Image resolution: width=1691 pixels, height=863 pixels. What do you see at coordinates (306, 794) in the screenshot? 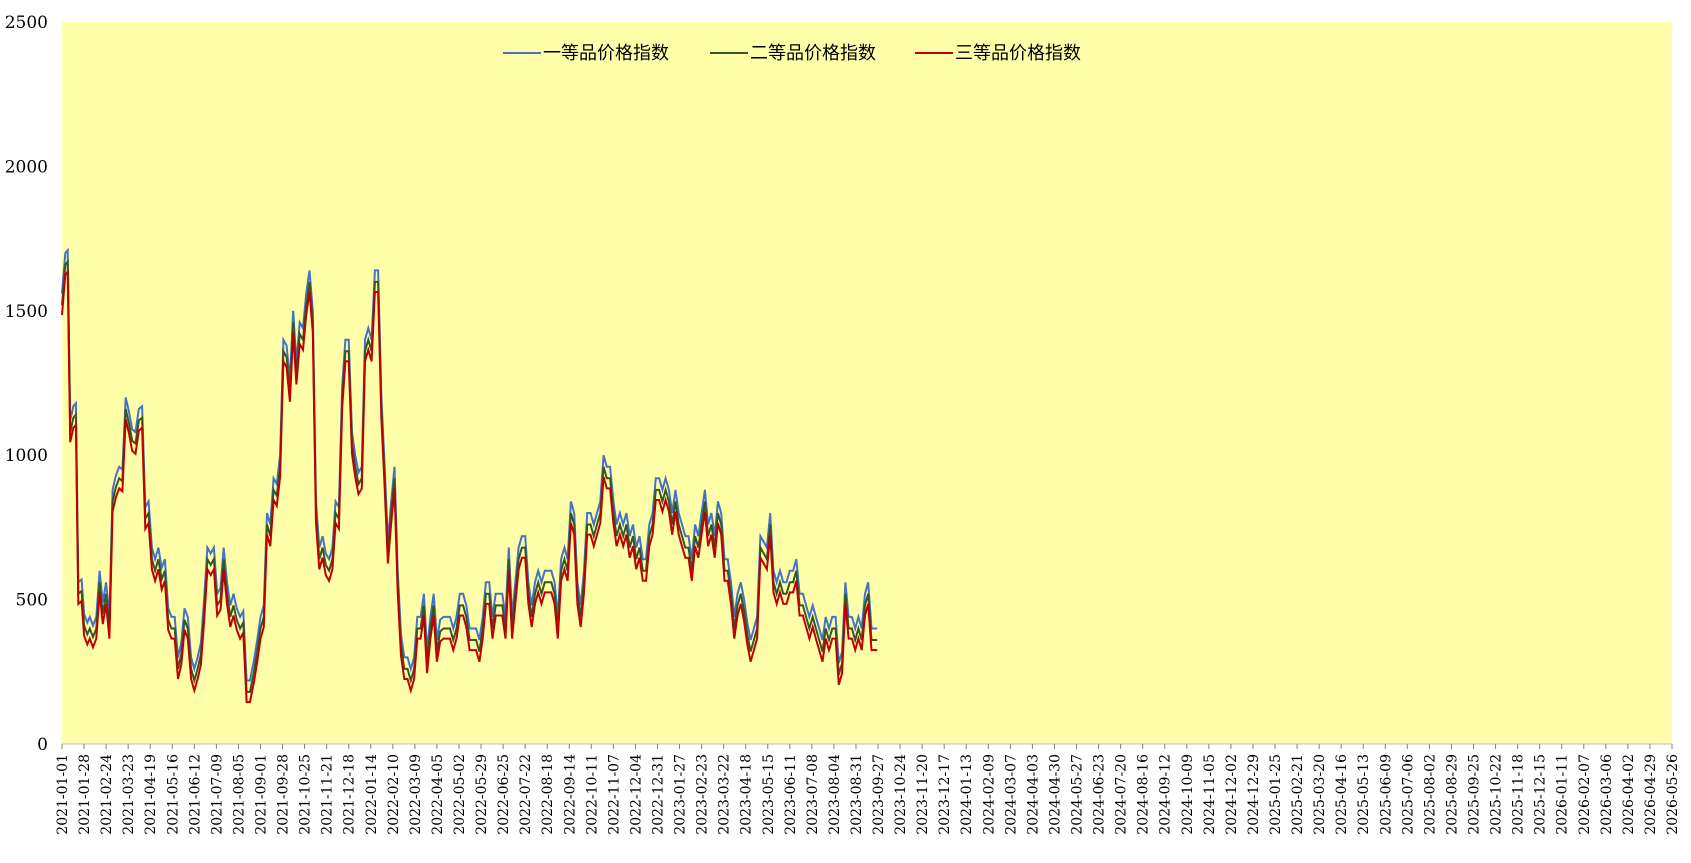
I see `x-tick-label: 2021-10-25` at bounding box center [306, 794].